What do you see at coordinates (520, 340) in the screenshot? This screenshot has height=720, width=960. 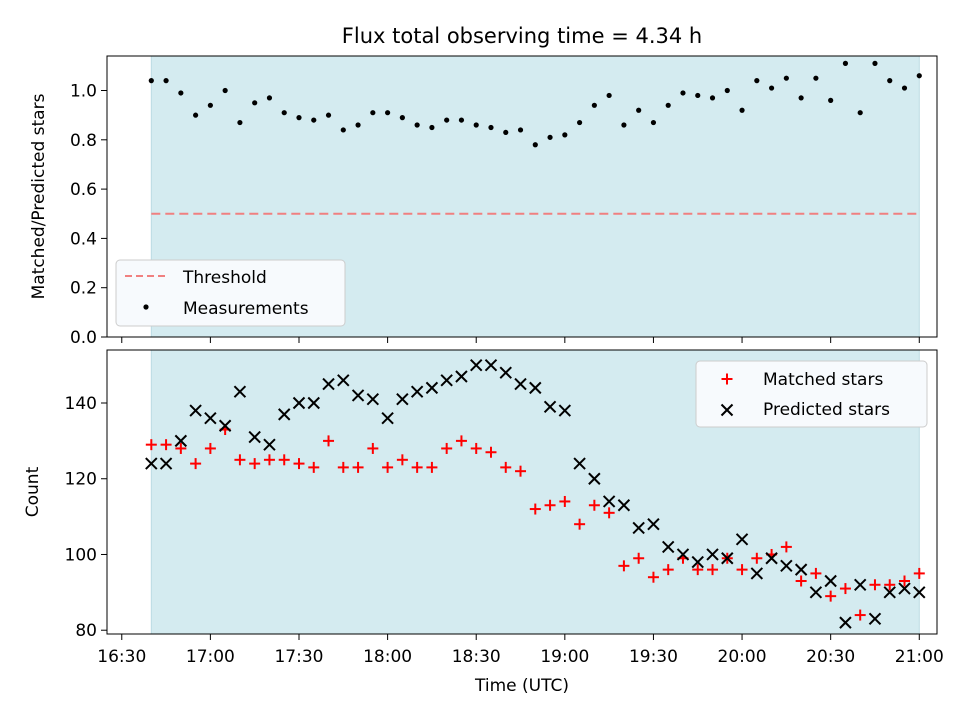 I see `top-x-ticks` at bounding box center [520, 340].